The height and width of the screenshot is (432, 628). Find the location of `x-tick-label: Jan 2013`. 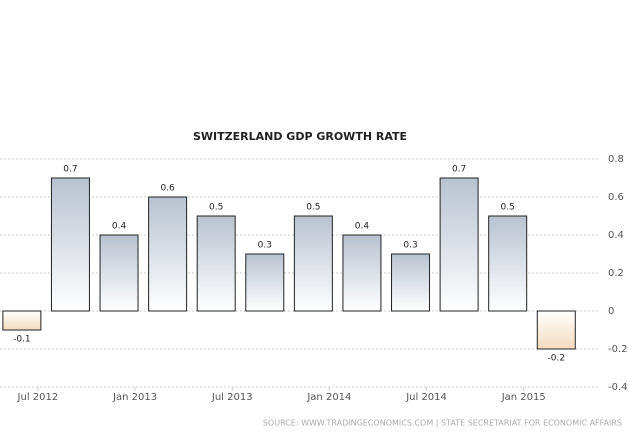

x-tick-label: Jan 2013 is located at coordinates (134, 397).